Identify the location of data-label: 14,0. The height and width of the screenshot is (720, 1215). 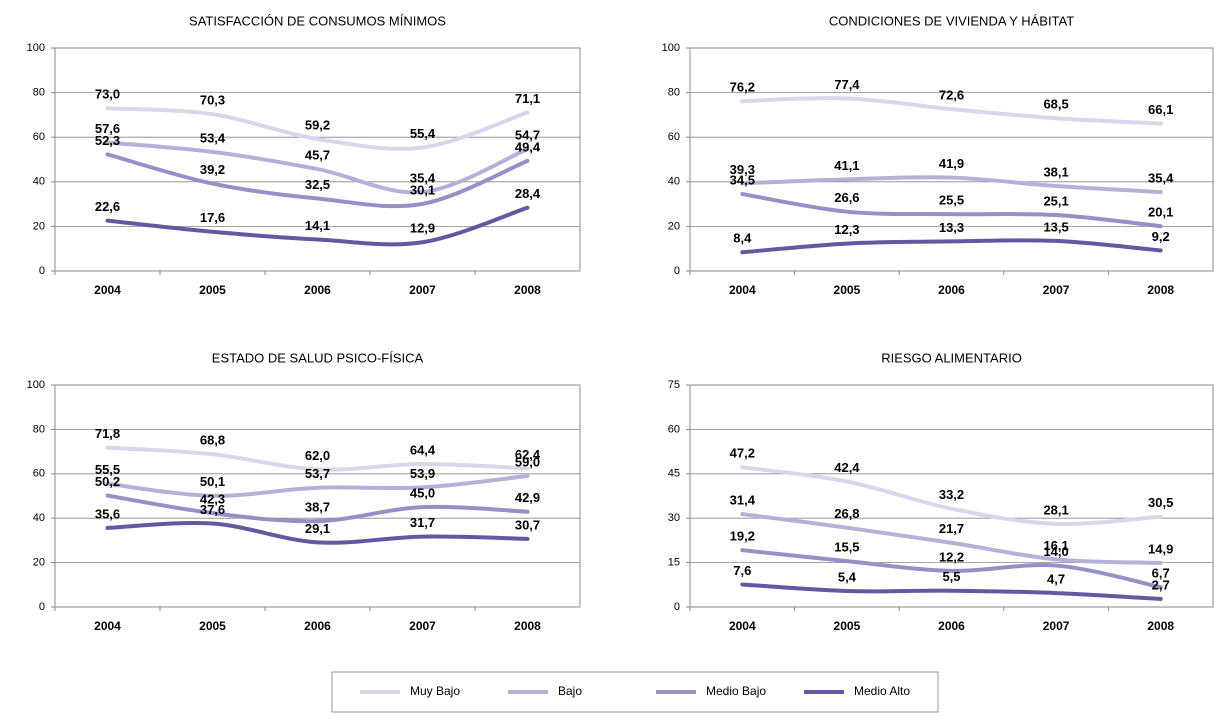
(1055, 551).